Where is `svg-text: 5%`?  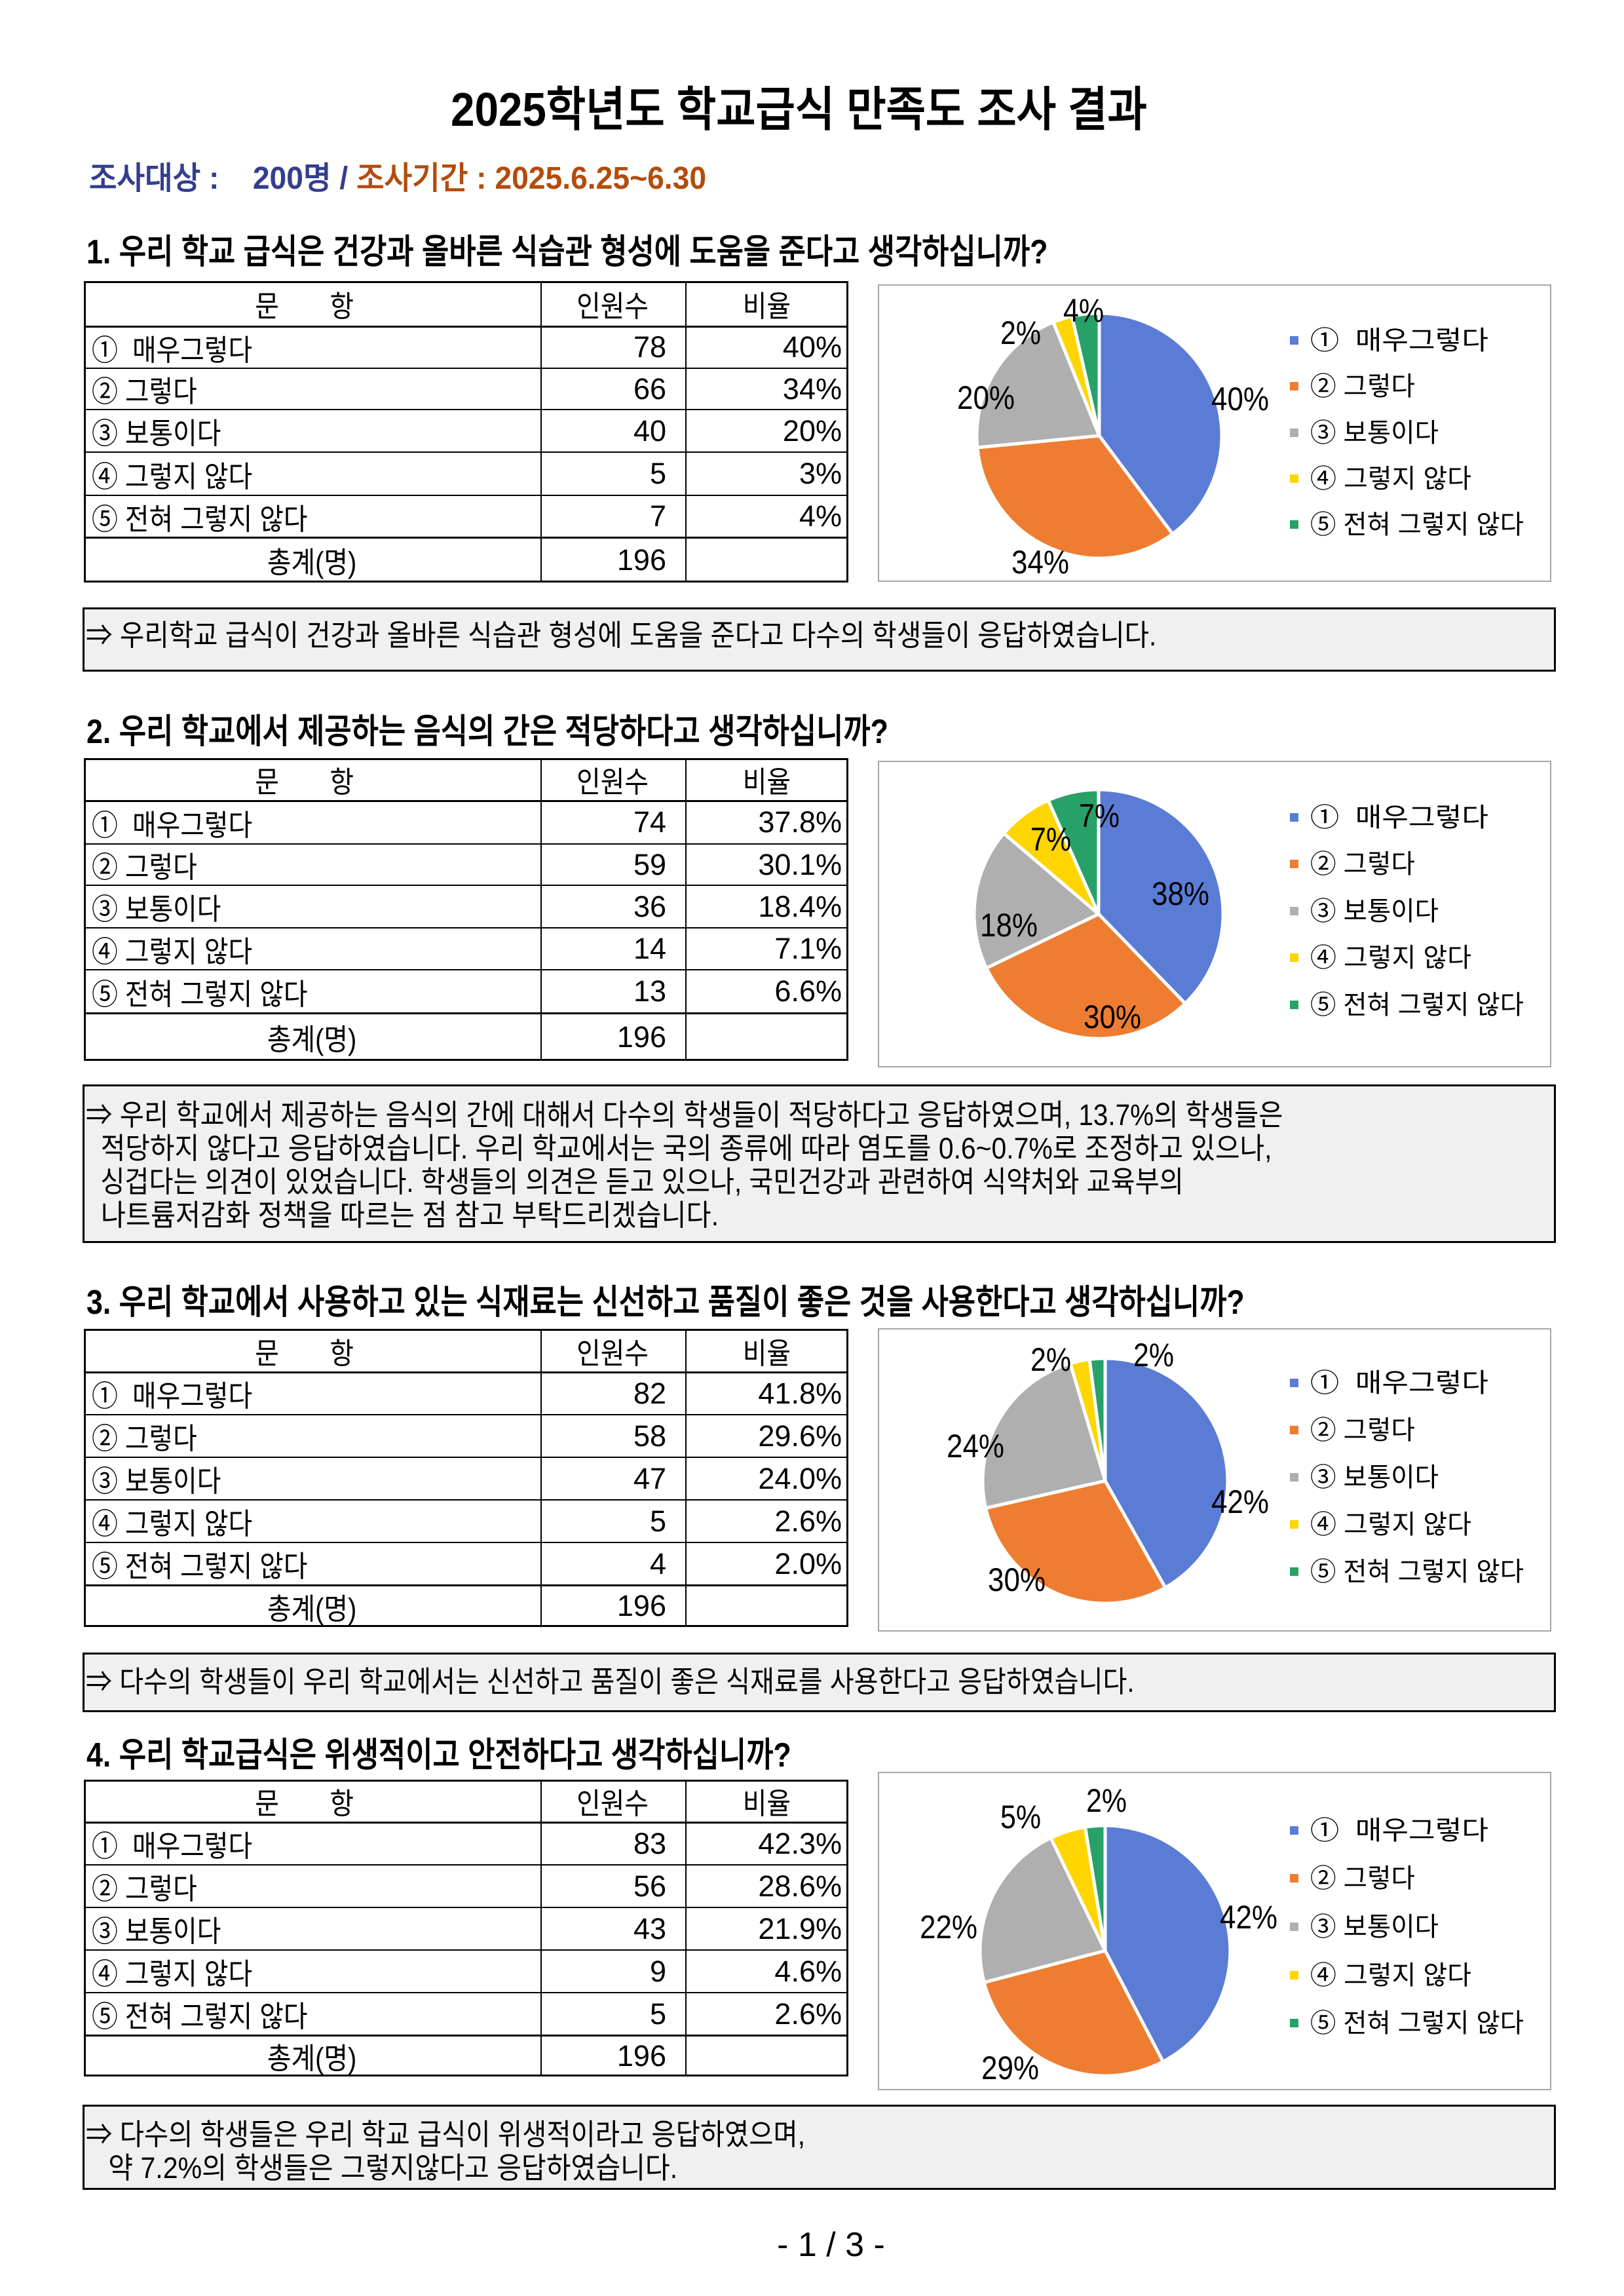
svg-text: 5% is located at coordinates (1020, 1817).